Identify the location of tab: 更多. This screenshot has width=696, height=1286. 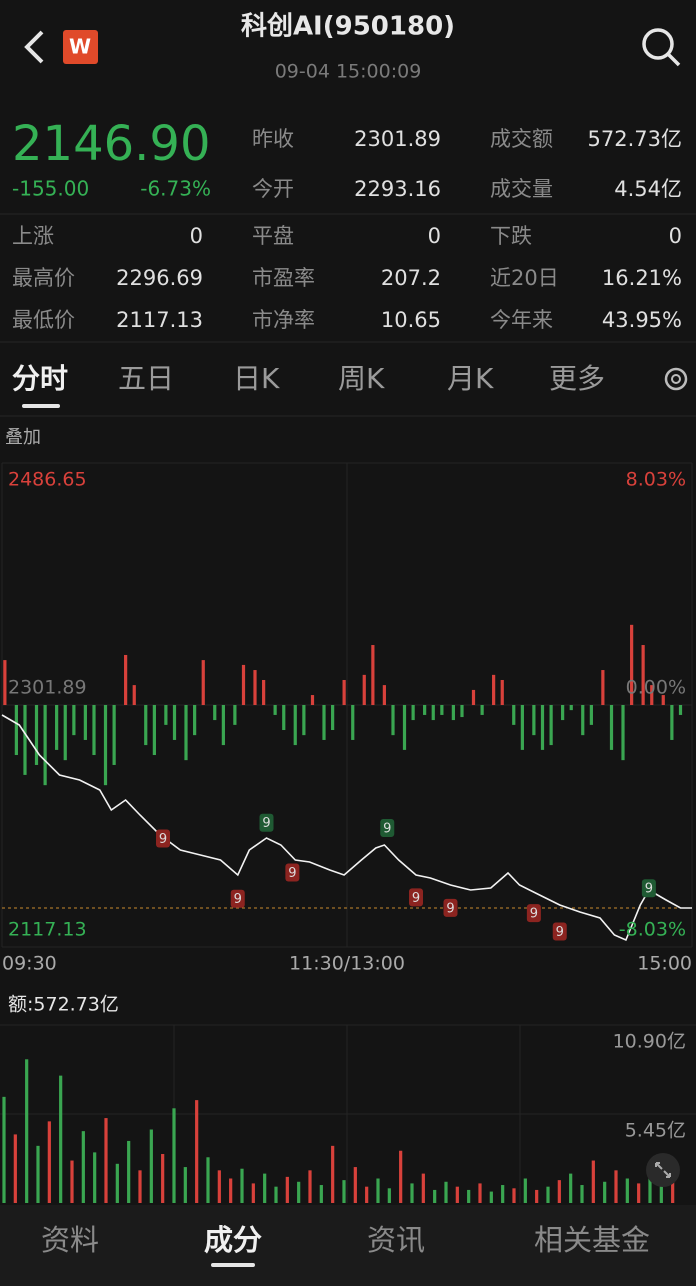
(577, 378).